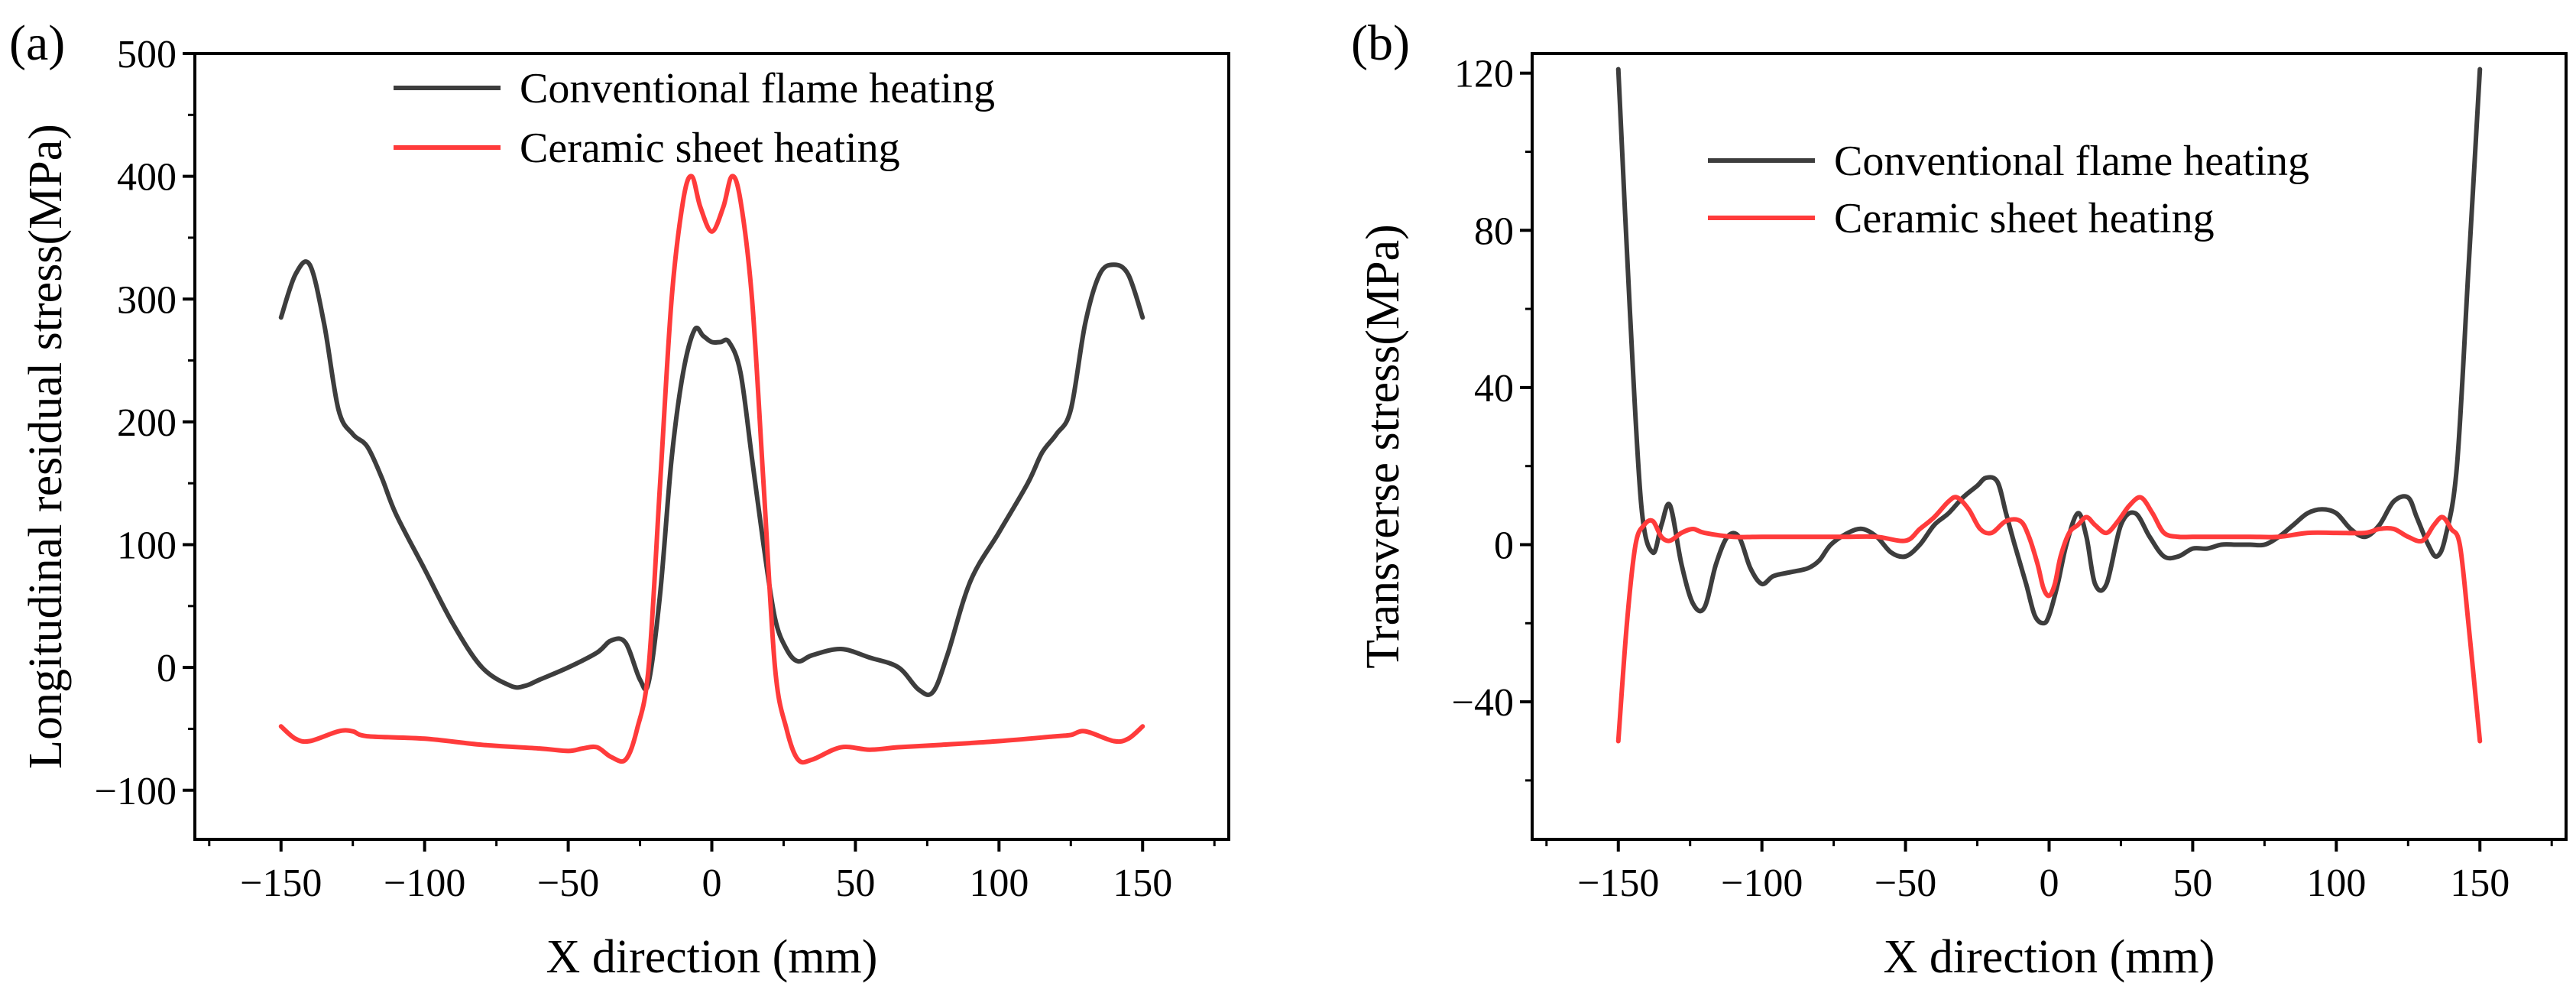  What do you see at coordinates (2480, 883) in the screenshot?
I see `x-tick-label-b: 150` at bounding box center [2480, 883].